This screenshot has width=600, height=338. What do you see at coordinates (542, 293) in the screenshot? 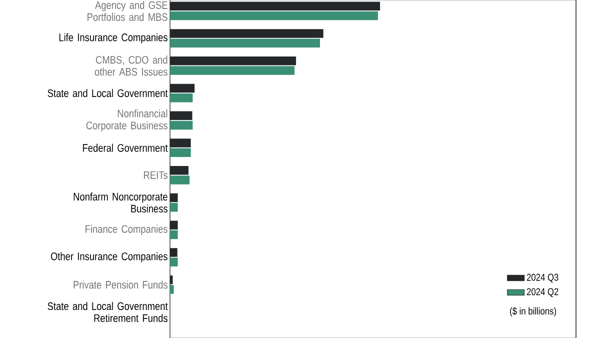
I see `legend-label: 2024 Q2` at bounding box center [542, 293].